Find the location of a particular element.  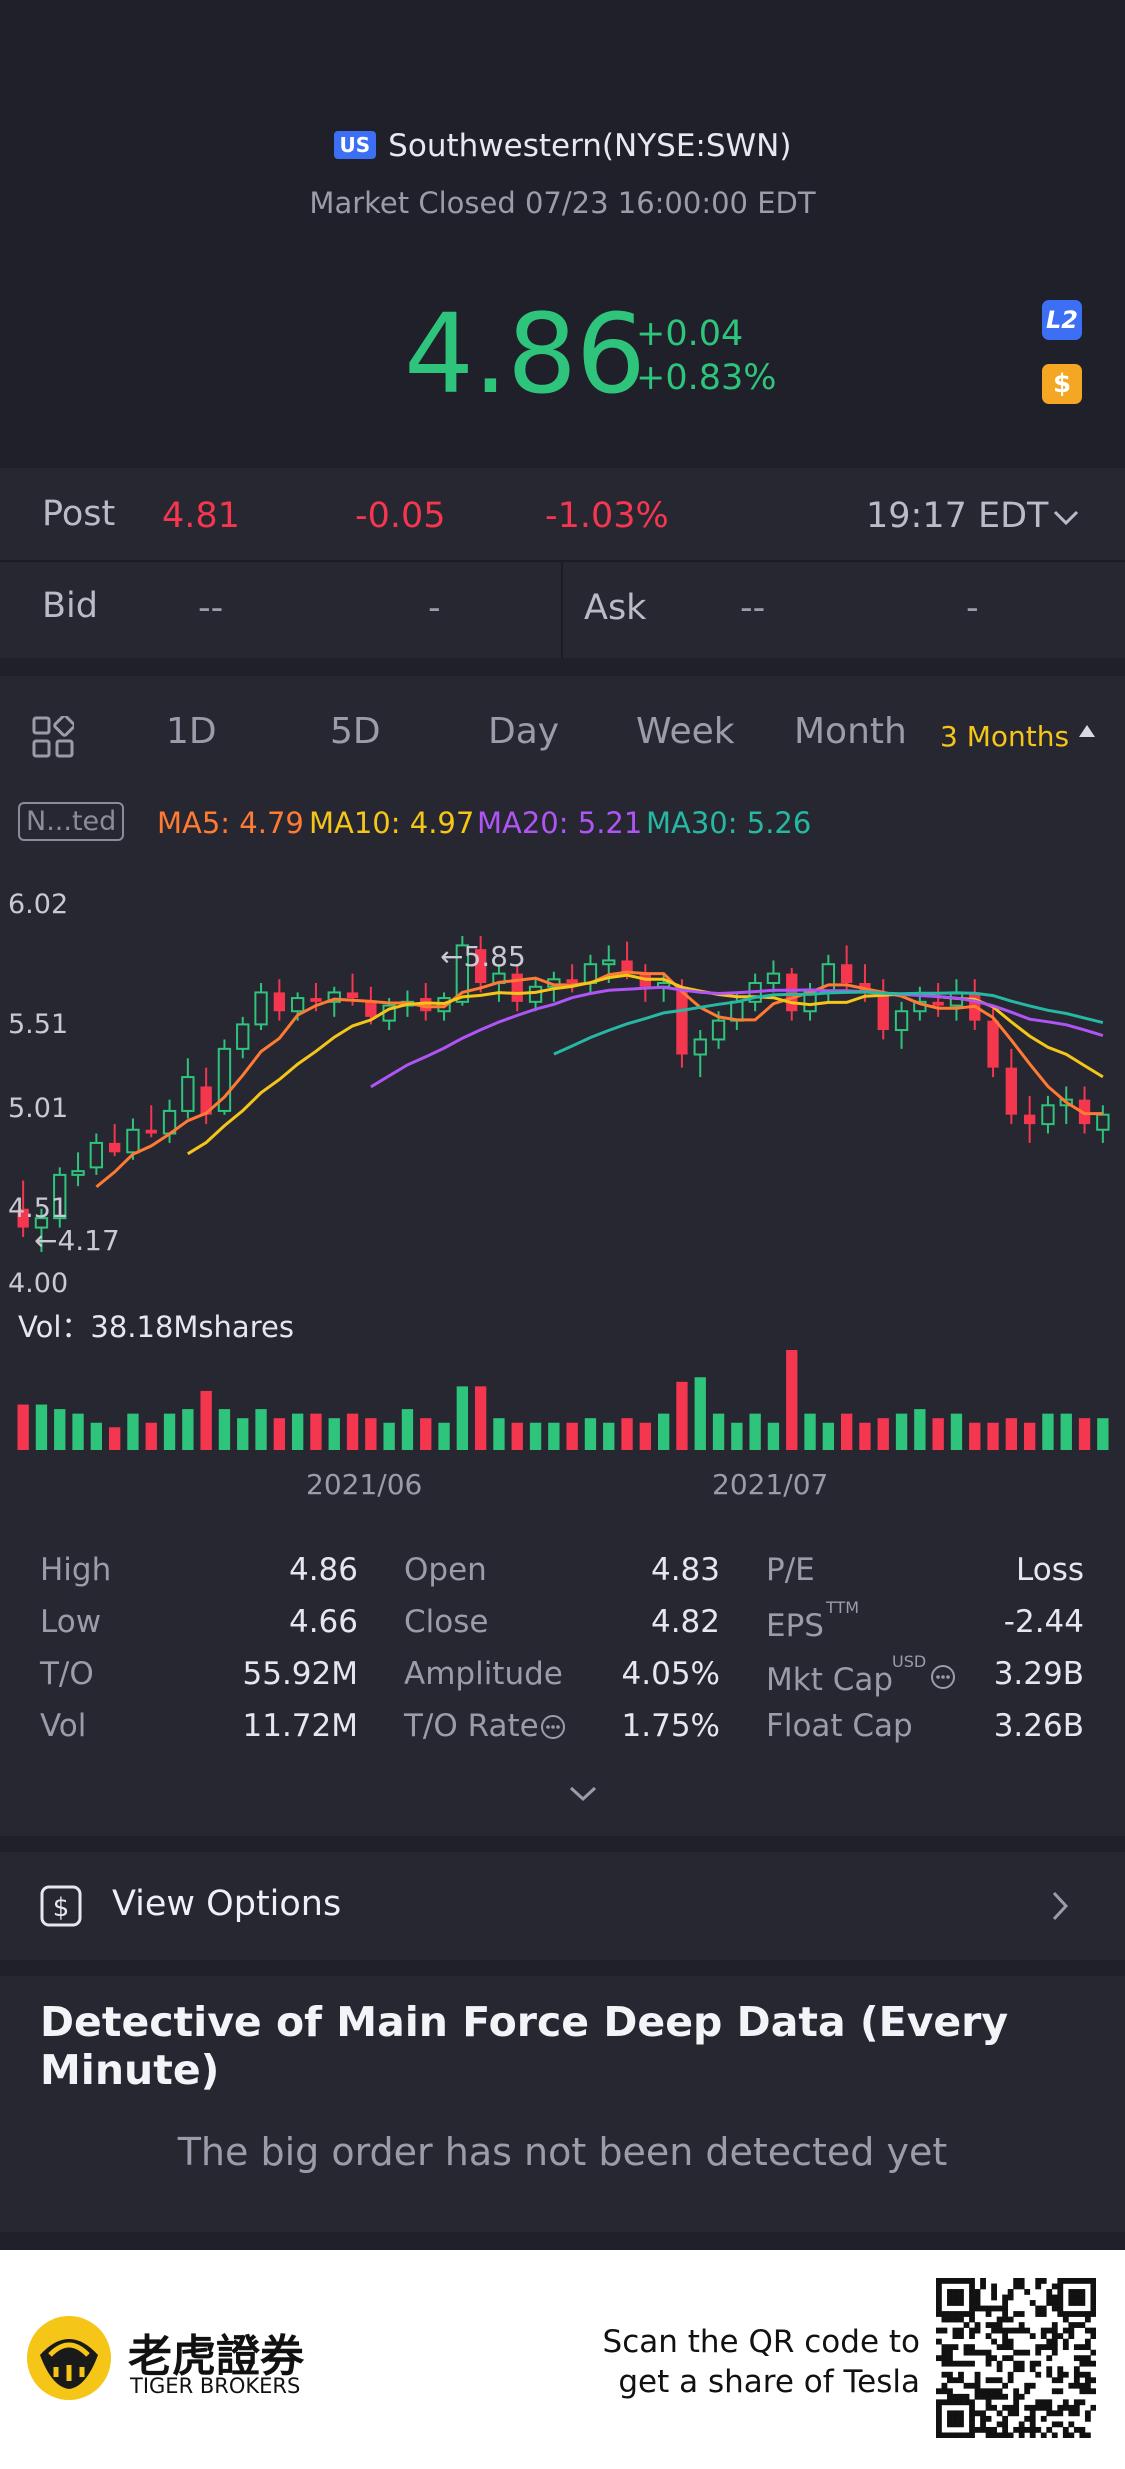

tiger-logo-icon is located at coordinates (69, 2358).